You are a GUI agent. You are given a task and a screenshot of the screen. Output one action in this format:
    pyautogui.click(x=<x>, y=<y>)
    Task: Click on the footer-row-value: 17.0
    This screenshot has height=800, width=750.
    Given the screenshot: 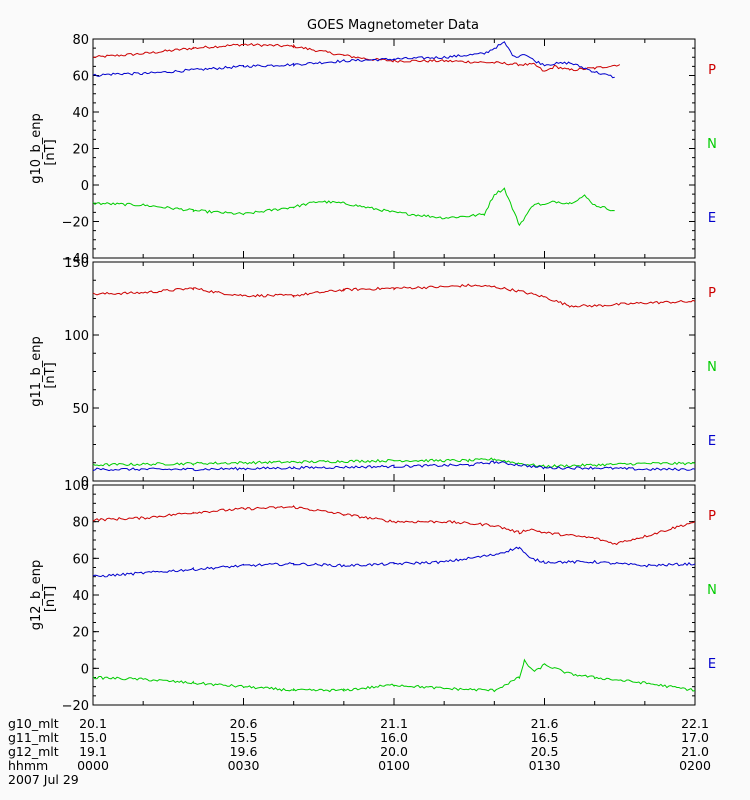 What is the action you would take?
    pyautogui.click(x=695, y=737)
    